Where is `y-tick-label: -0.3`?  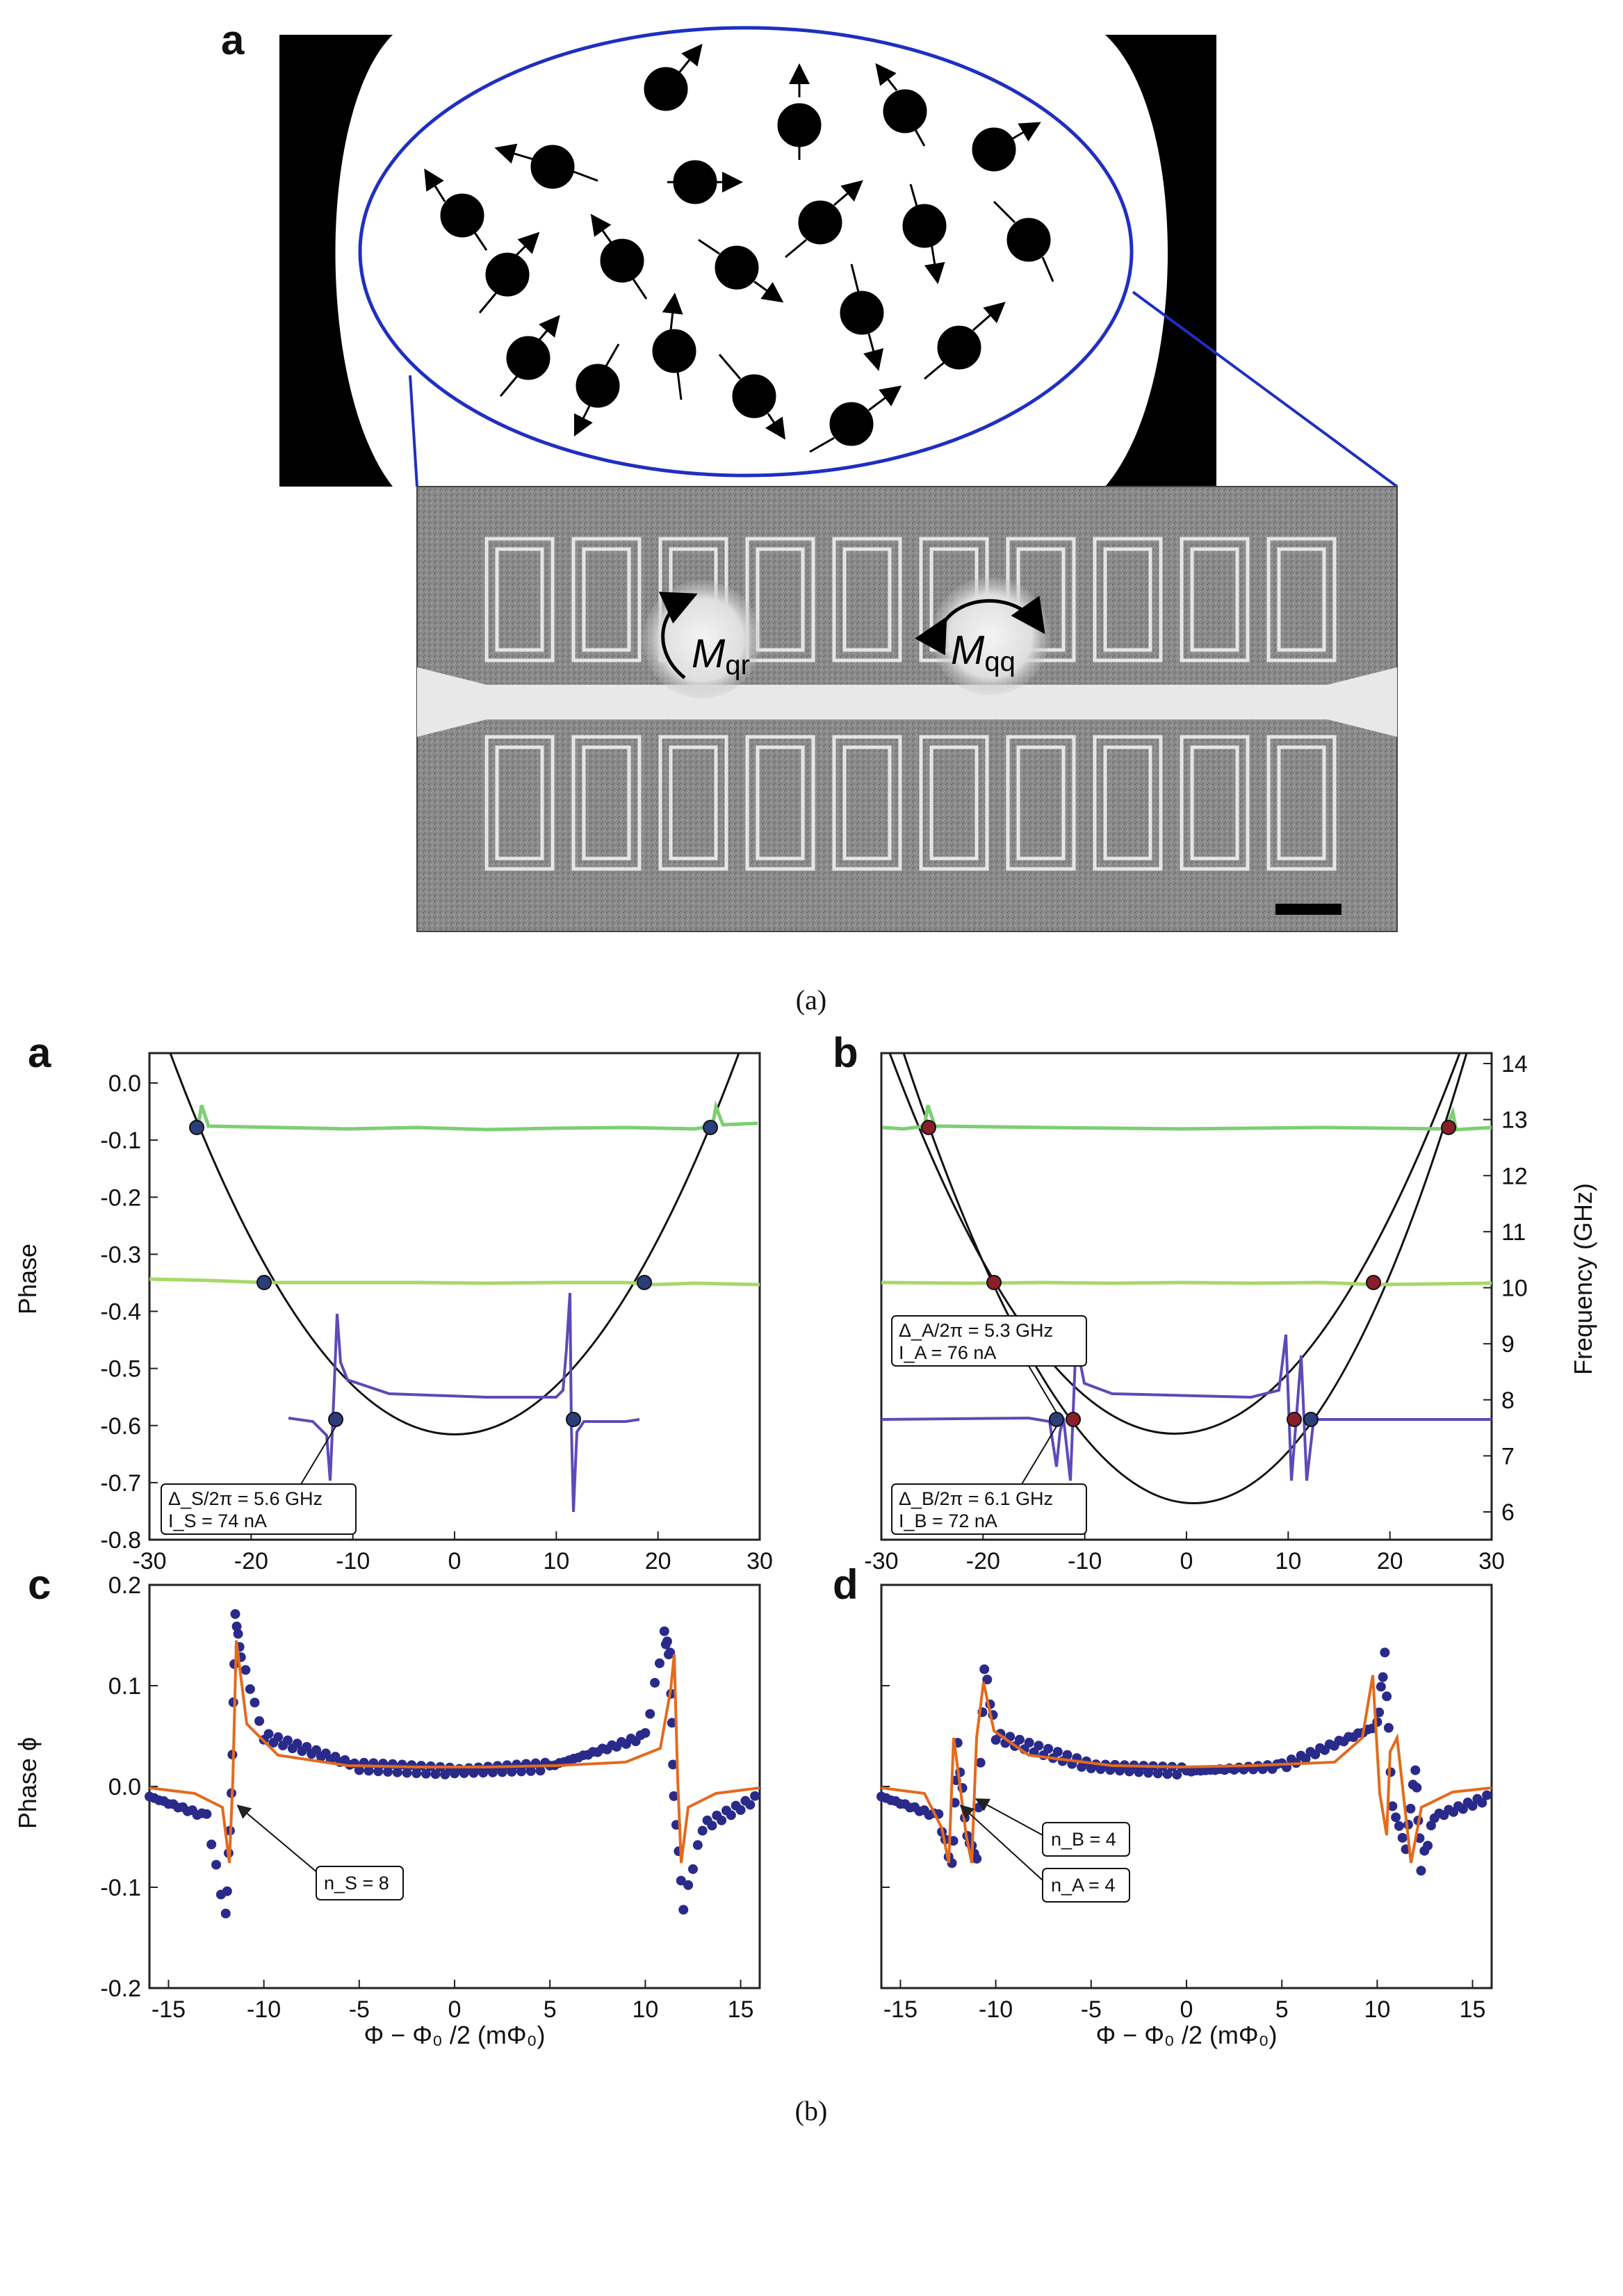 y-tick-label: -0.3 is located at coordinates (120, 1254).